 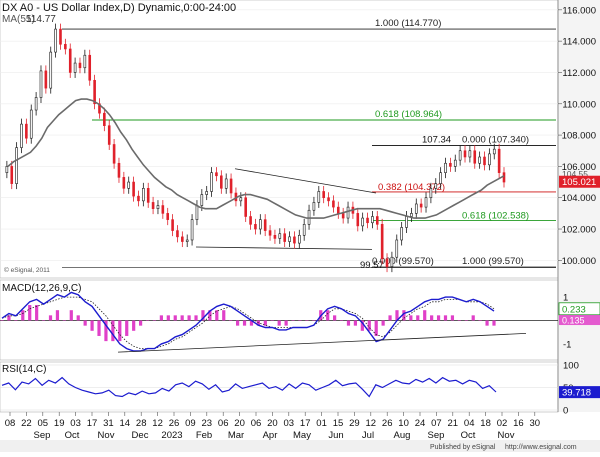 I want to click on x-month-label: Jun, so click(x=335, y=435).